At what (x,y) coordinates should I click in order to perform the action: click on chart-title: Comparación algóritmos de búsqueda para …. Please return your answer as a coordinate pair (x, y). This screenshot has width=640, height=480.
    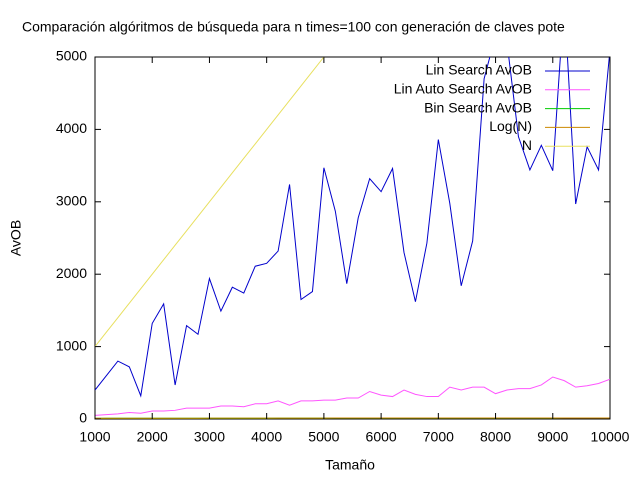
    Looking at the image, I should click on (293, 27).